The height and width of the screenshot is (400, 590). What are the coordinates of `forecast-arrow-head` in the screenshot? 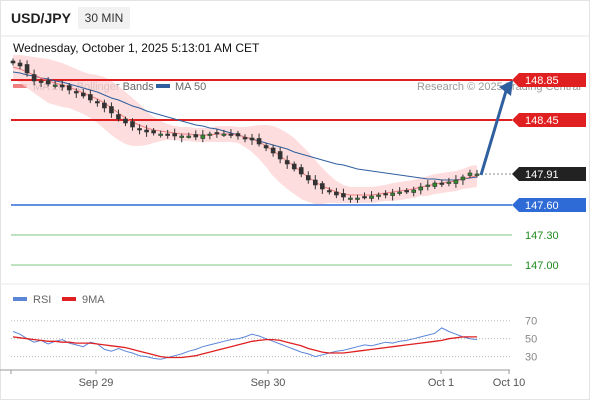 It's located at (506, 88).